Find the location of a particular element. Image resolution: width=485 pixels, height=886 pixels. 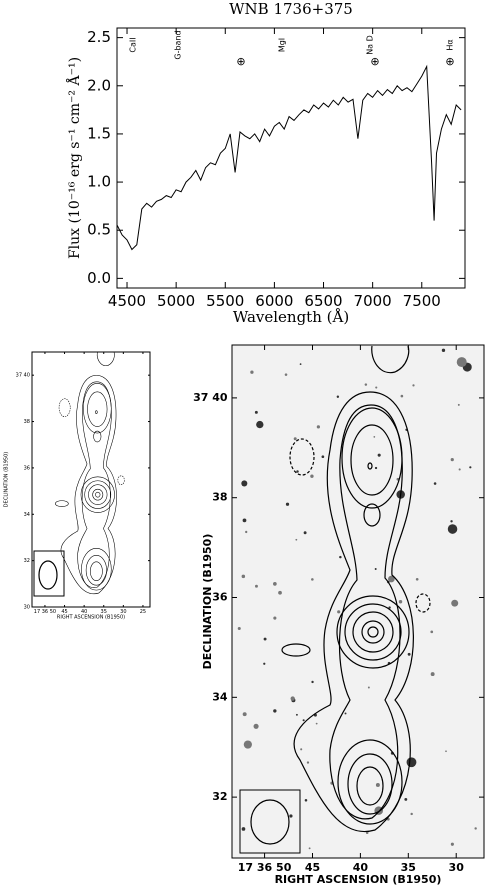

x-tick-label: 7500 is located at coordinates (422, 301).